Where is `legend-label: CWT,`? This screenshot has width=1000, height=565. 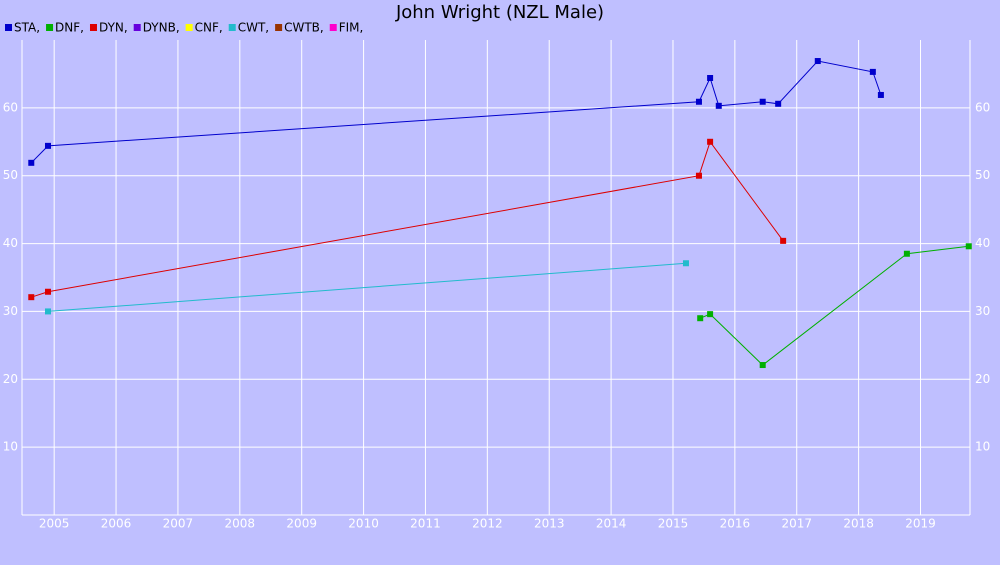 legend-label: CWT, is located at coordinates (253, 28).